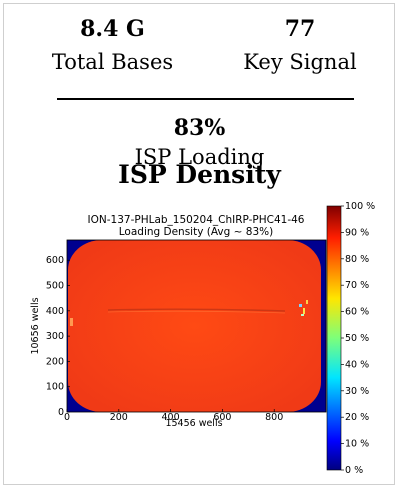 The image size is (399, 489). What do you see at coordinates (205, 99) in the screenshot?
I see `stats-divider` at bounding box center [205, 99].